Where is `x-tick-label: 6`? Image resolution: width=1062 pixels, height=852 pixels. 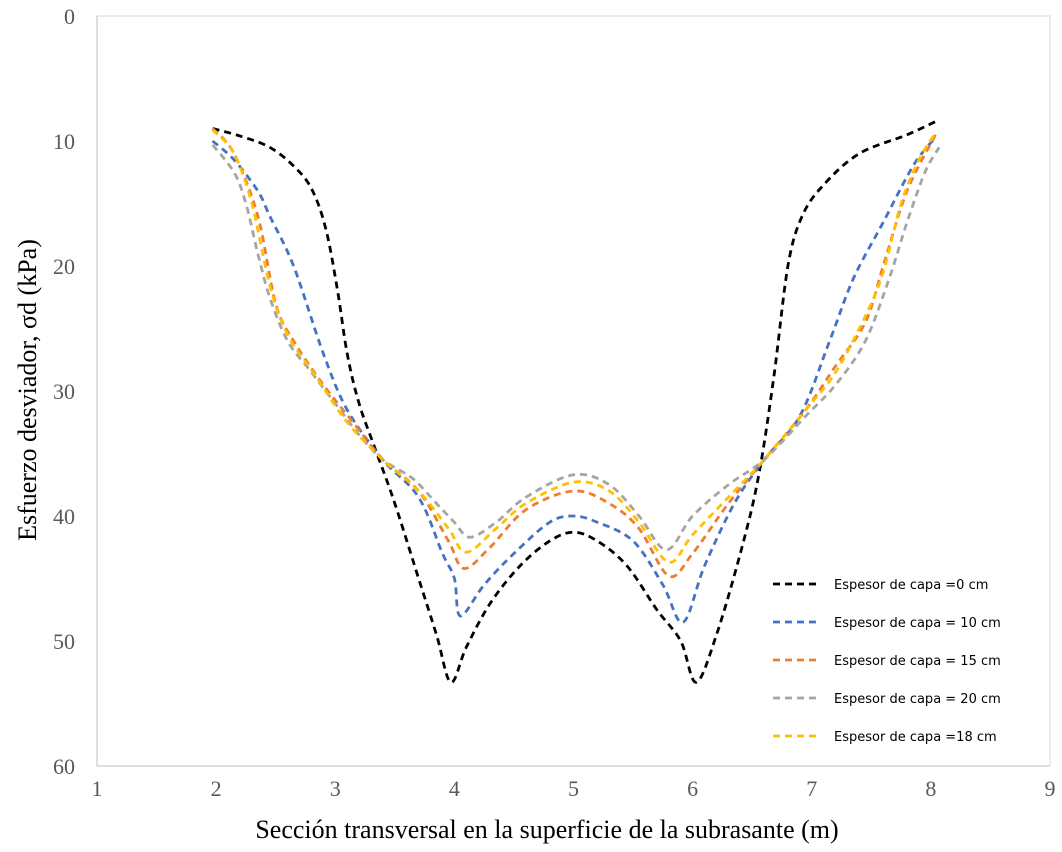 x-tick-label: 6 is located at coordinates (692, 788).